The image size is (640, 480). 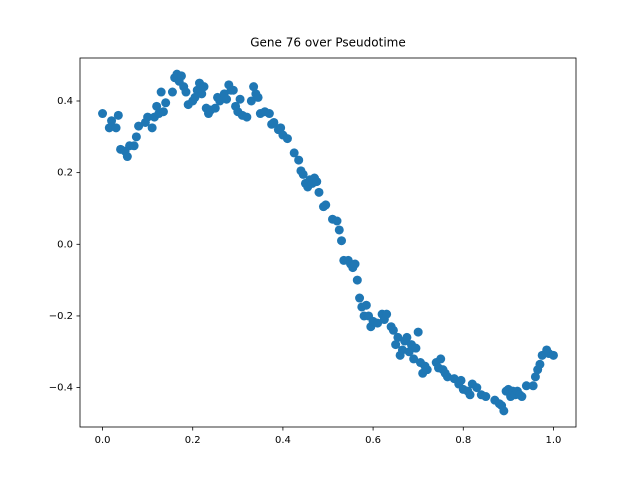 What do you see at coordinates (103, 440) in the screenshot?
I see `x-tick-label: 0.0` at bounding box center [103, 440].